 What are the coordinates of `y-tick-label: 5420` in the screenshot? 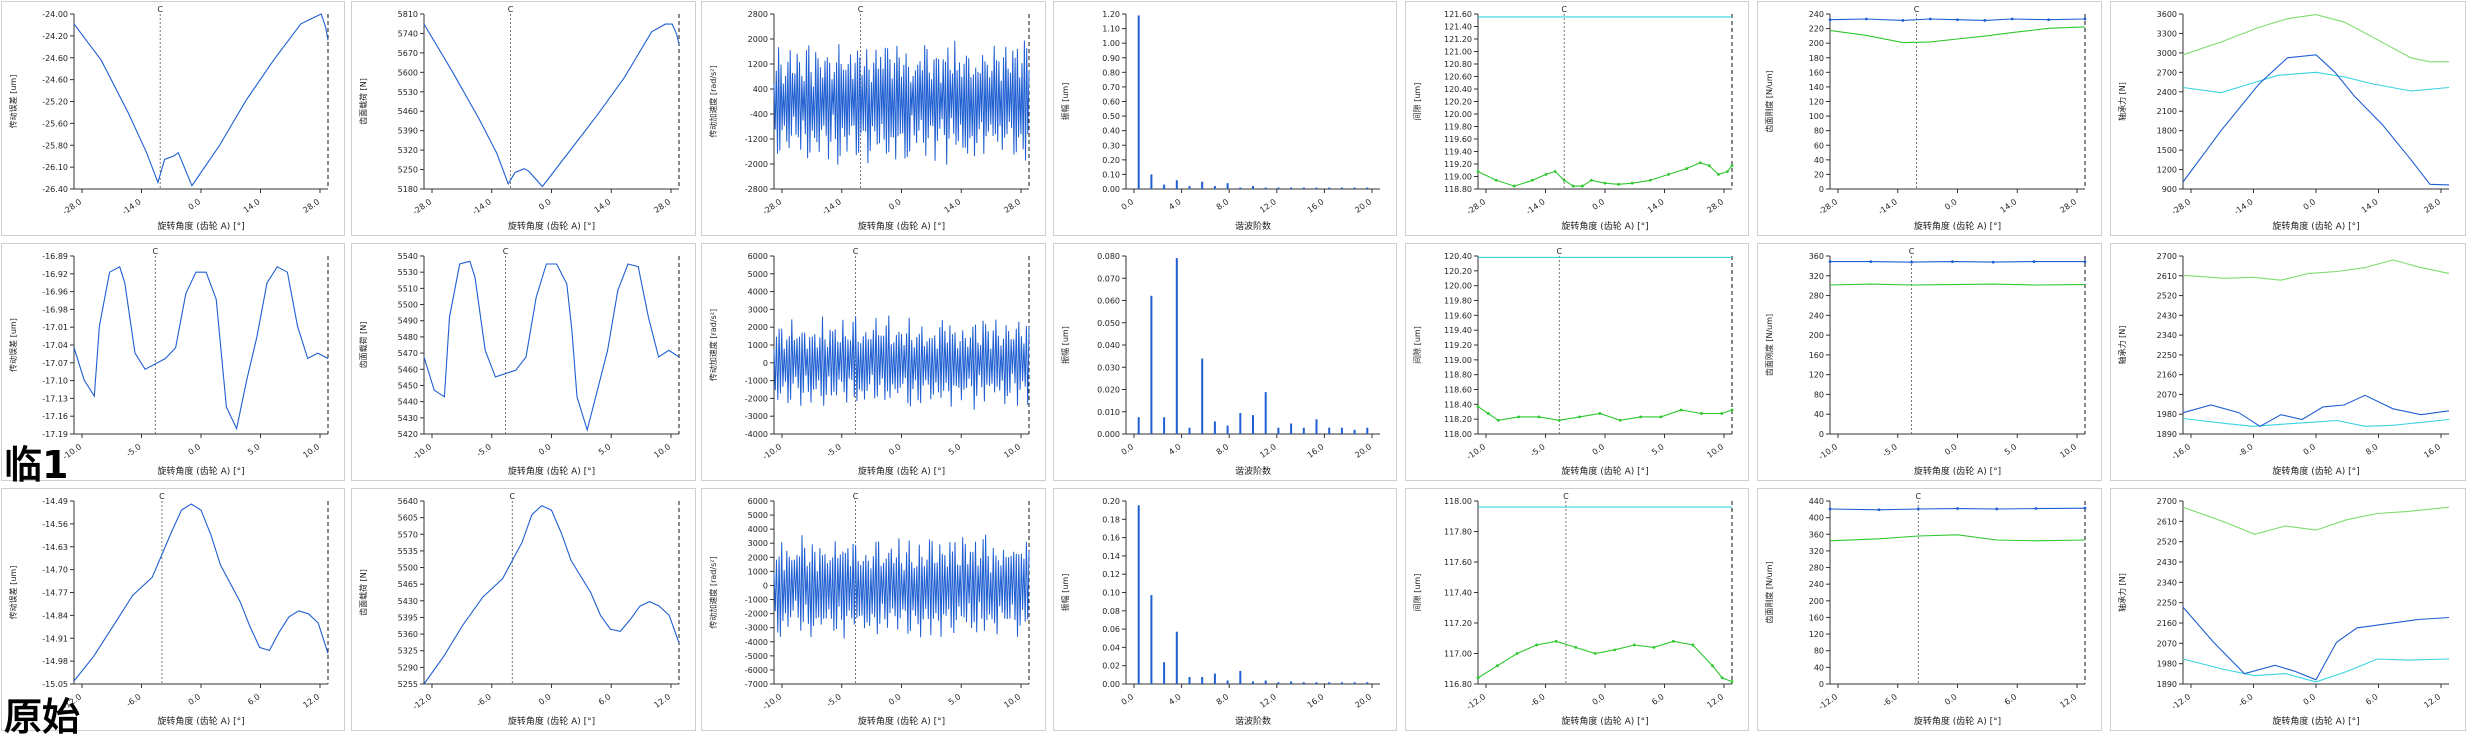 It's located at (408, 434).